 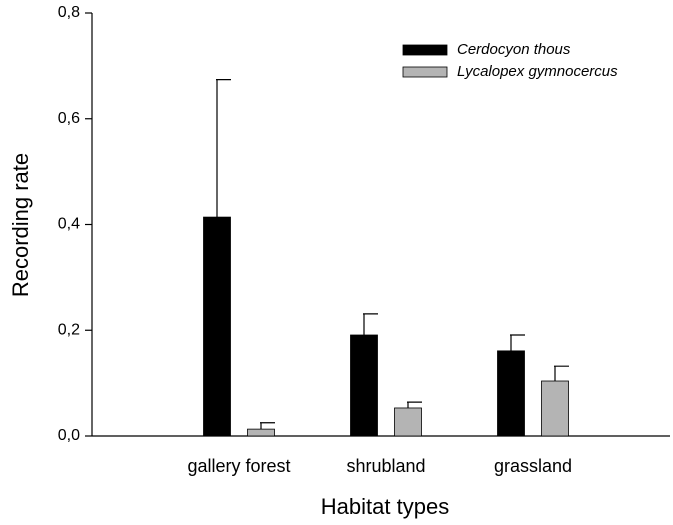 I want to click on y-tick-label: 0,8, so click(x=69, y=12).